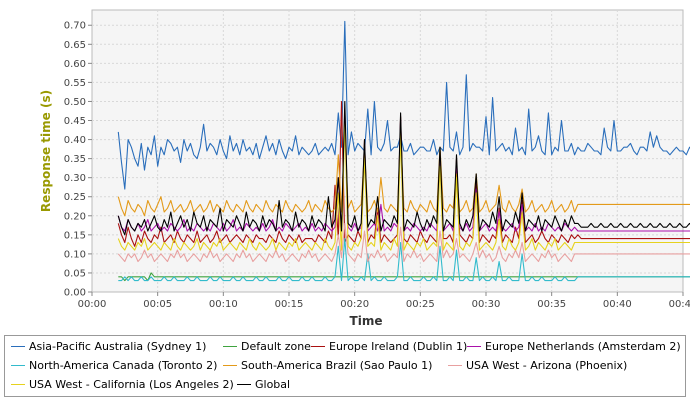  I want to click on legend-item: South-America Brazil (Sao Paulo 1), so click(327, 365).